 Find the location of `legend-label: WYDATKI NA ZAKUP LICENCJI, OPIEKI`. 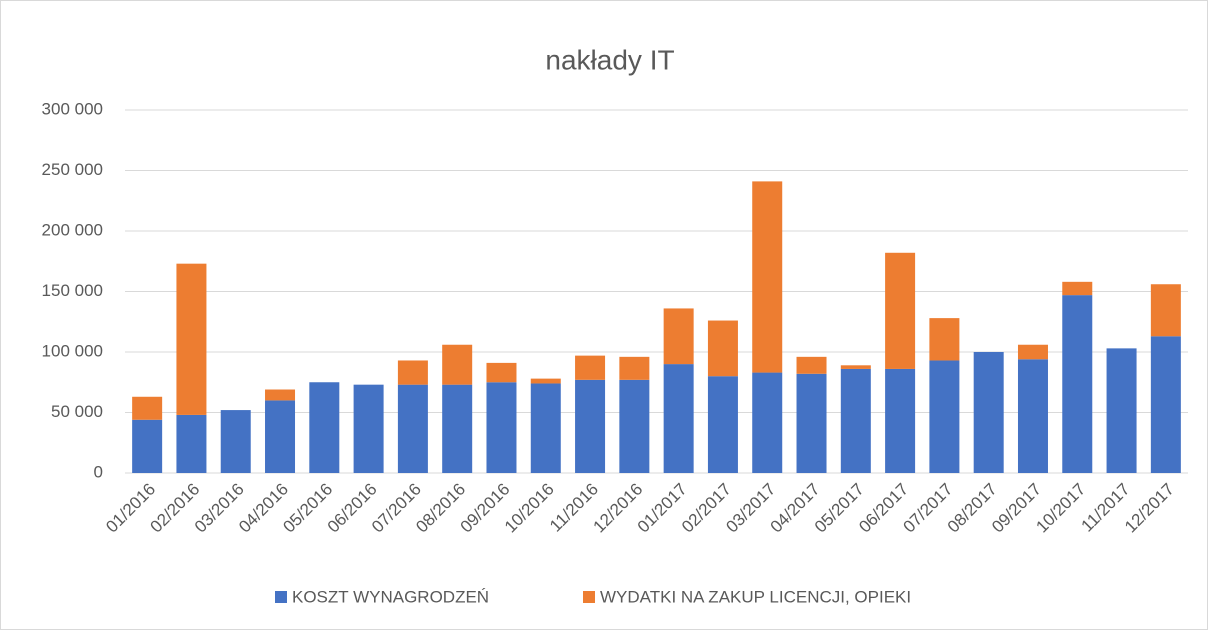

legend-label: WYDATKI NA ZAKUP LICENCJI, OPIEKI is located at coordinates (755, 596).